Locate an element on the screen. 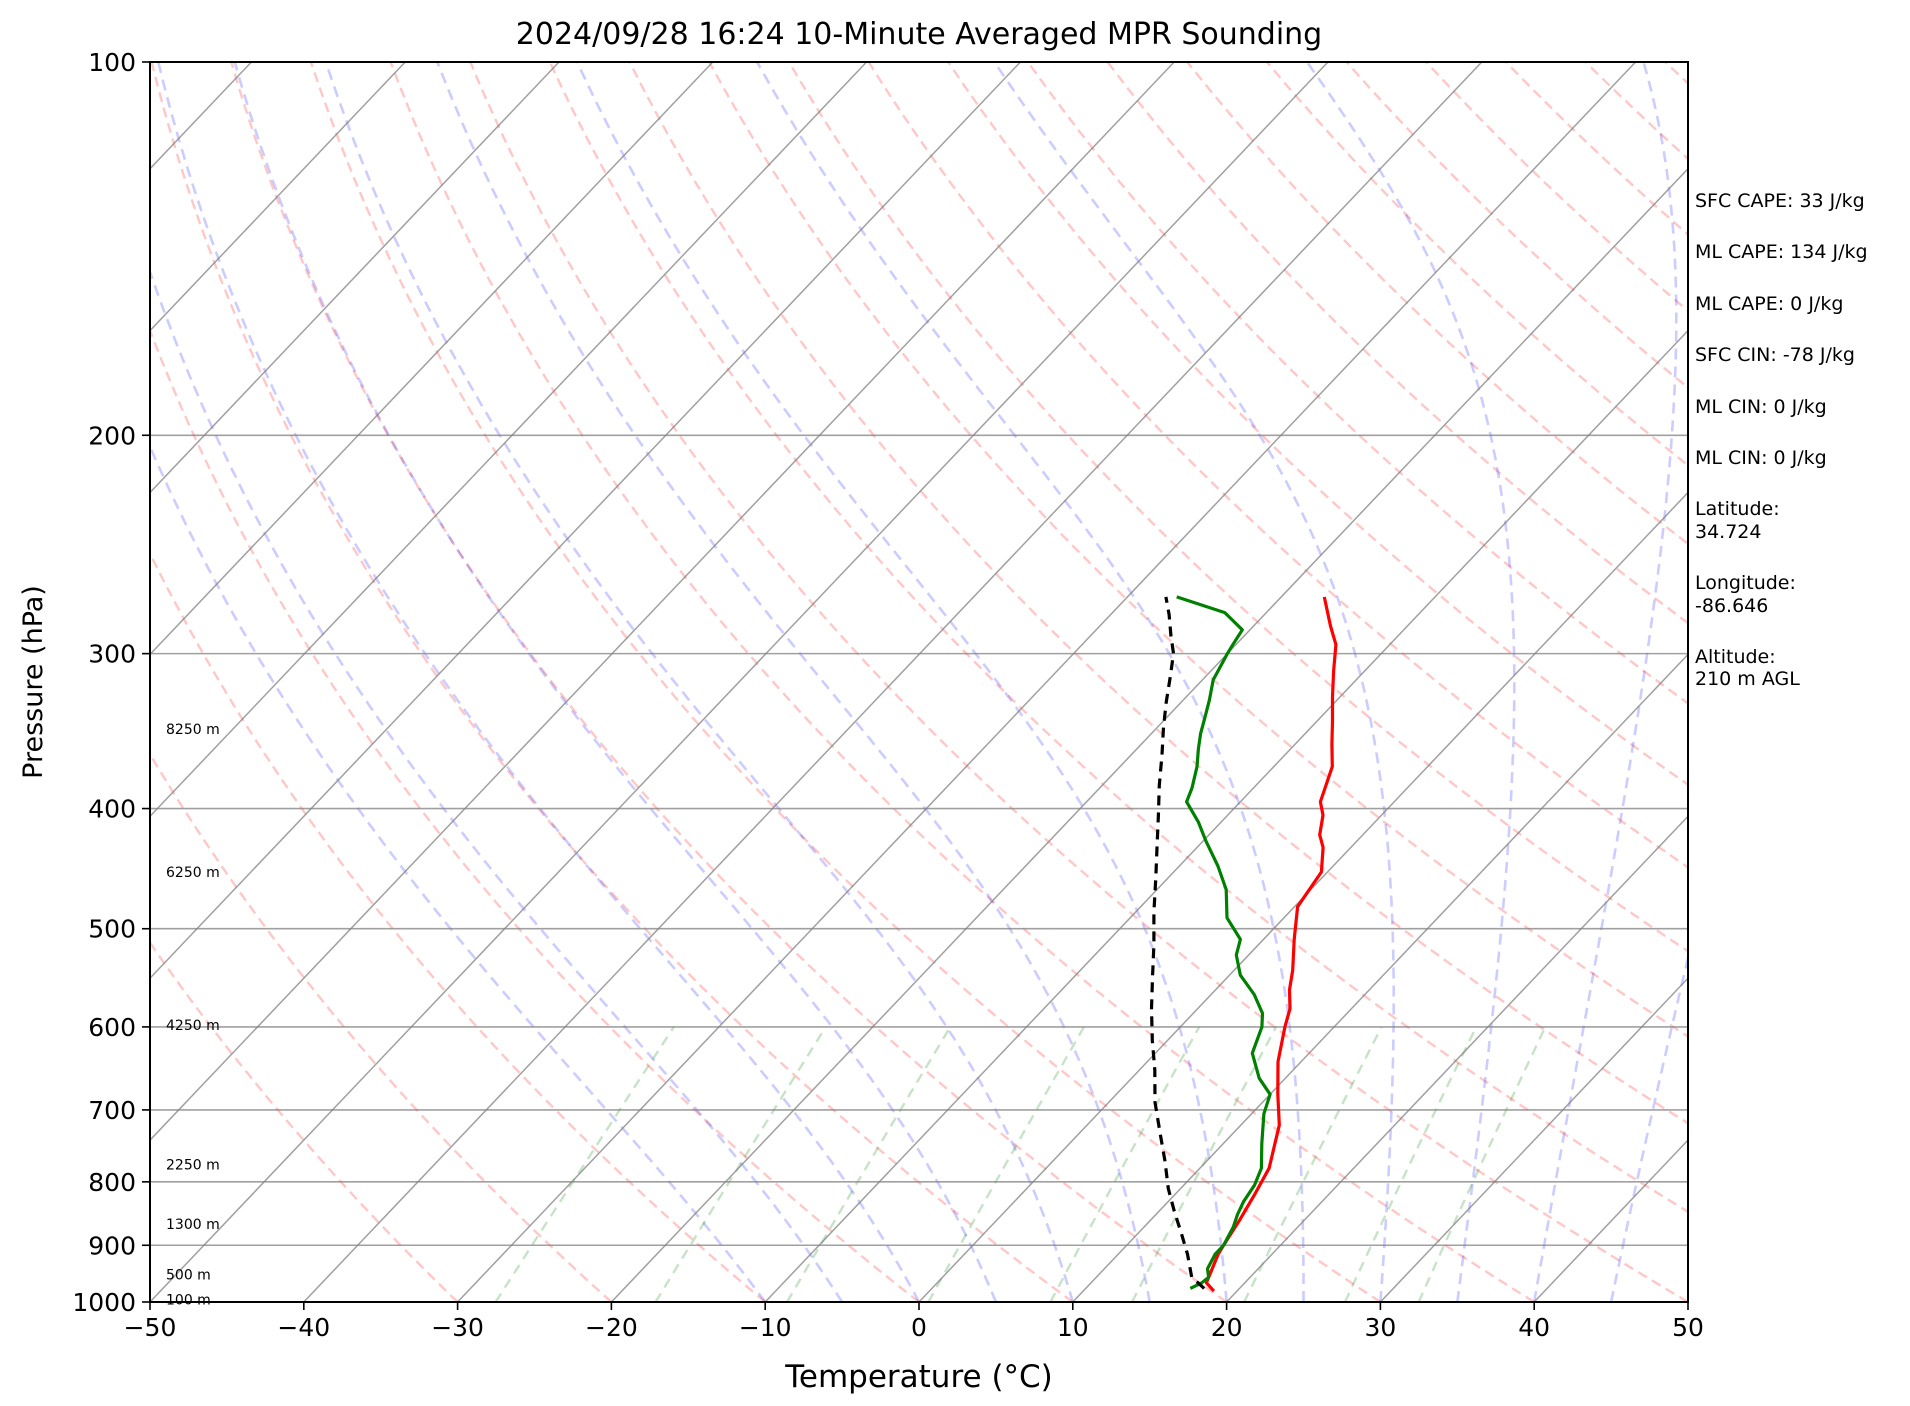 This screenshot has height=1406, width=1910. y-tick-label: 900 is located at coordinates (112, 1245).